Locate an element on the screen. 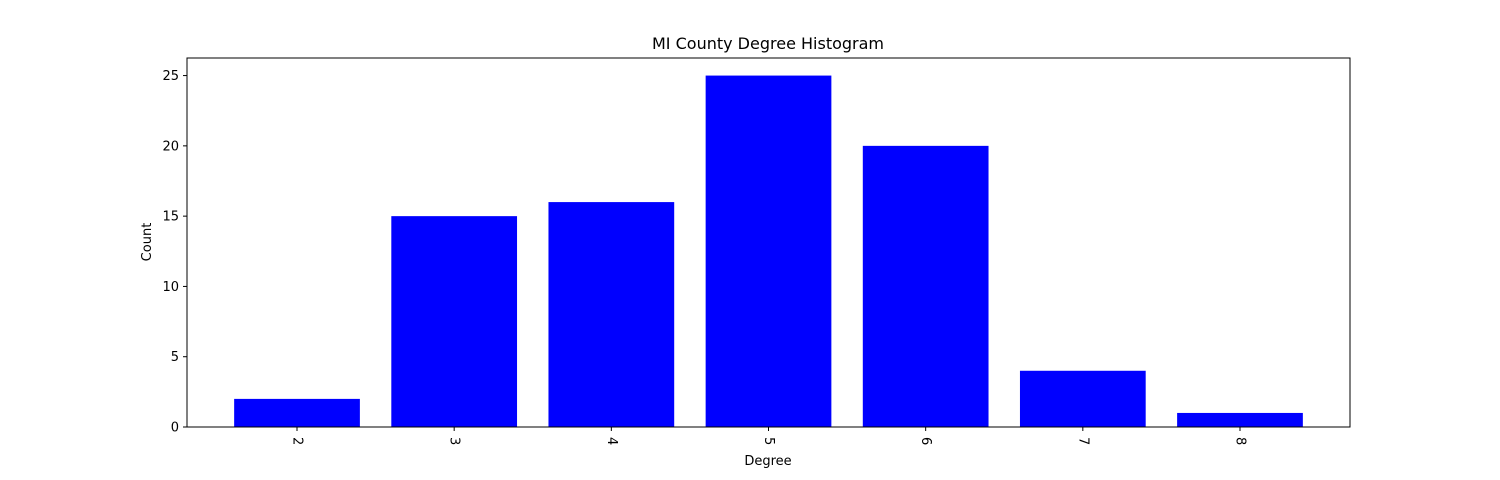 The width and height of the screenshot is (1500, 480). y-tick-label: 15 is located at coordinates (170, 217).